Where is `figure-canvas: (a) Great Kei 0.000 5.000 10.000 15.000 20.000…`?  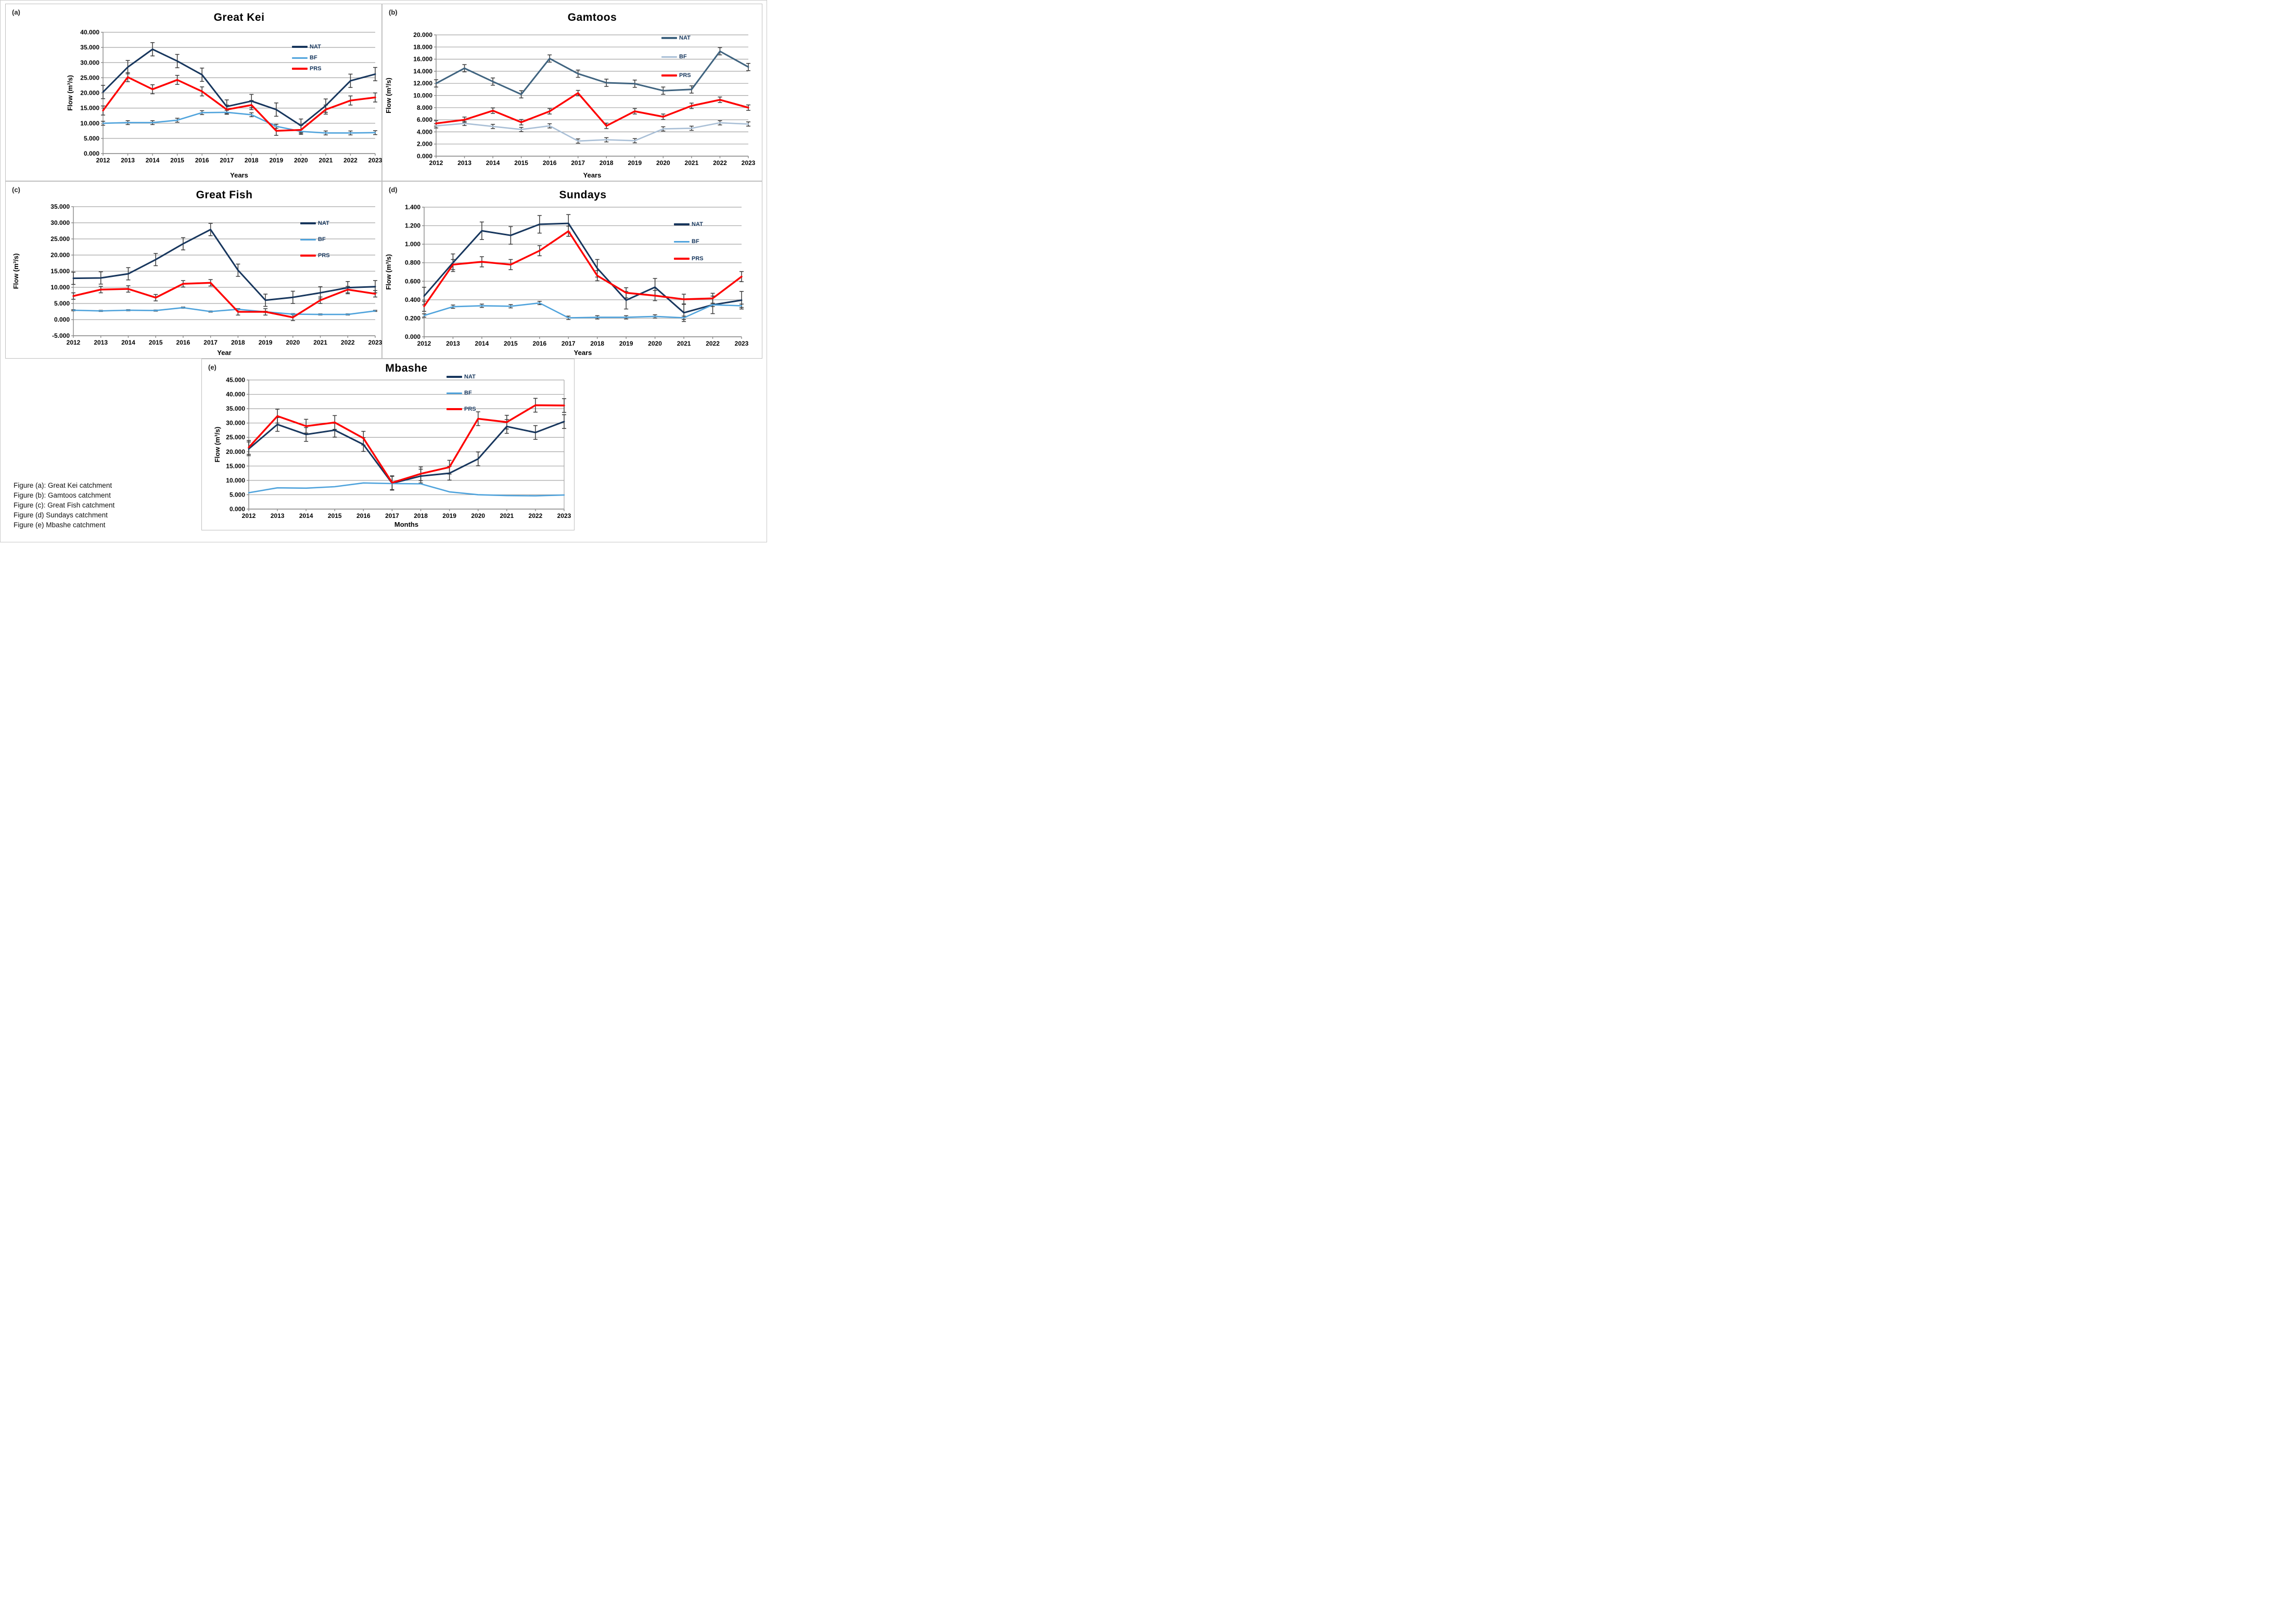 figure-canvas: (a) Great Kei 0.000 5.000 10.000 15.000 20.000… is located at coordinates (383, 271).